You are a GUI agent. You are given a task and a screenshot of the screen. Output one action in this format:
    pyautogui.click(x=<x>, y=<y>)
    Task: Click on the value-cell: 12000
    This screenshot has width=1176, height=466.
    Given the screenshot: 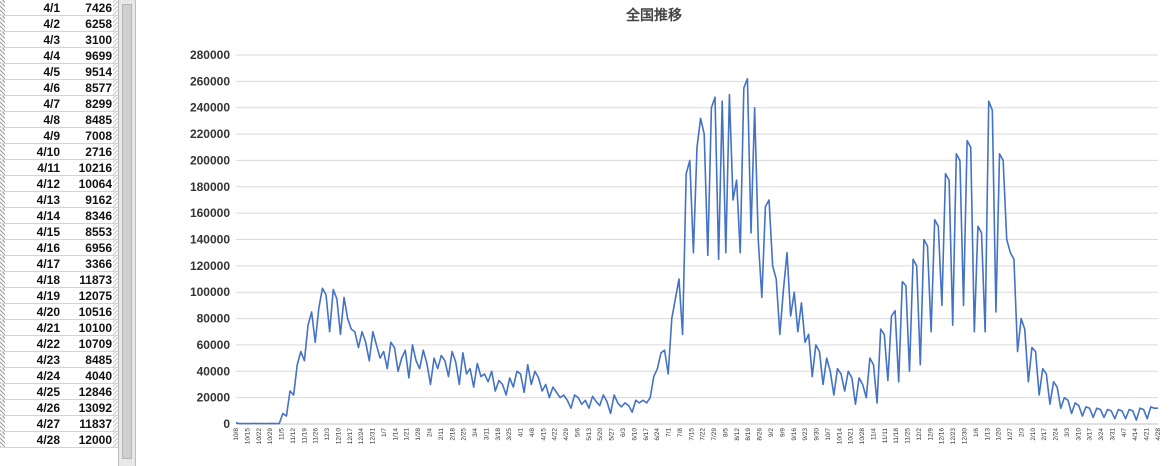 What is the action you would take?
    pyautogui.click(x=95, y=440)
    